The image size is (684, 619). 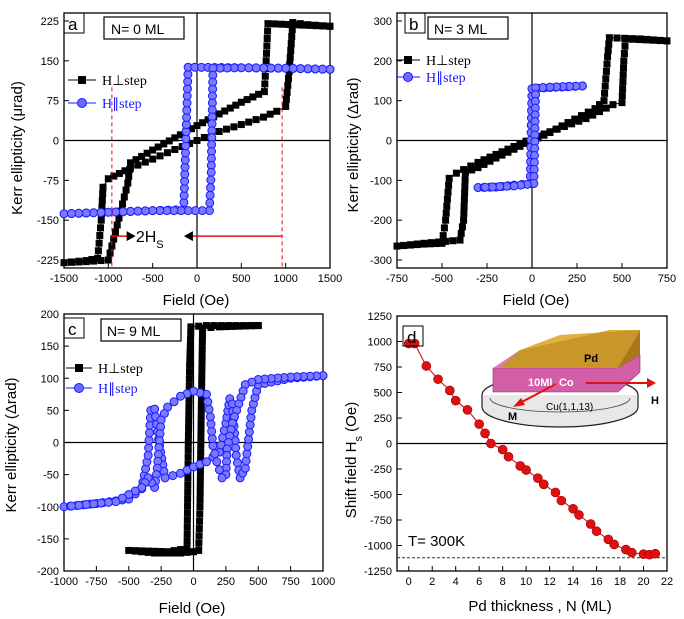 What do you see at coordinates (134, 331) in the screenshot?
I see `panel-c-n-label: N= 9 ML` at bounding box center [134, 331].